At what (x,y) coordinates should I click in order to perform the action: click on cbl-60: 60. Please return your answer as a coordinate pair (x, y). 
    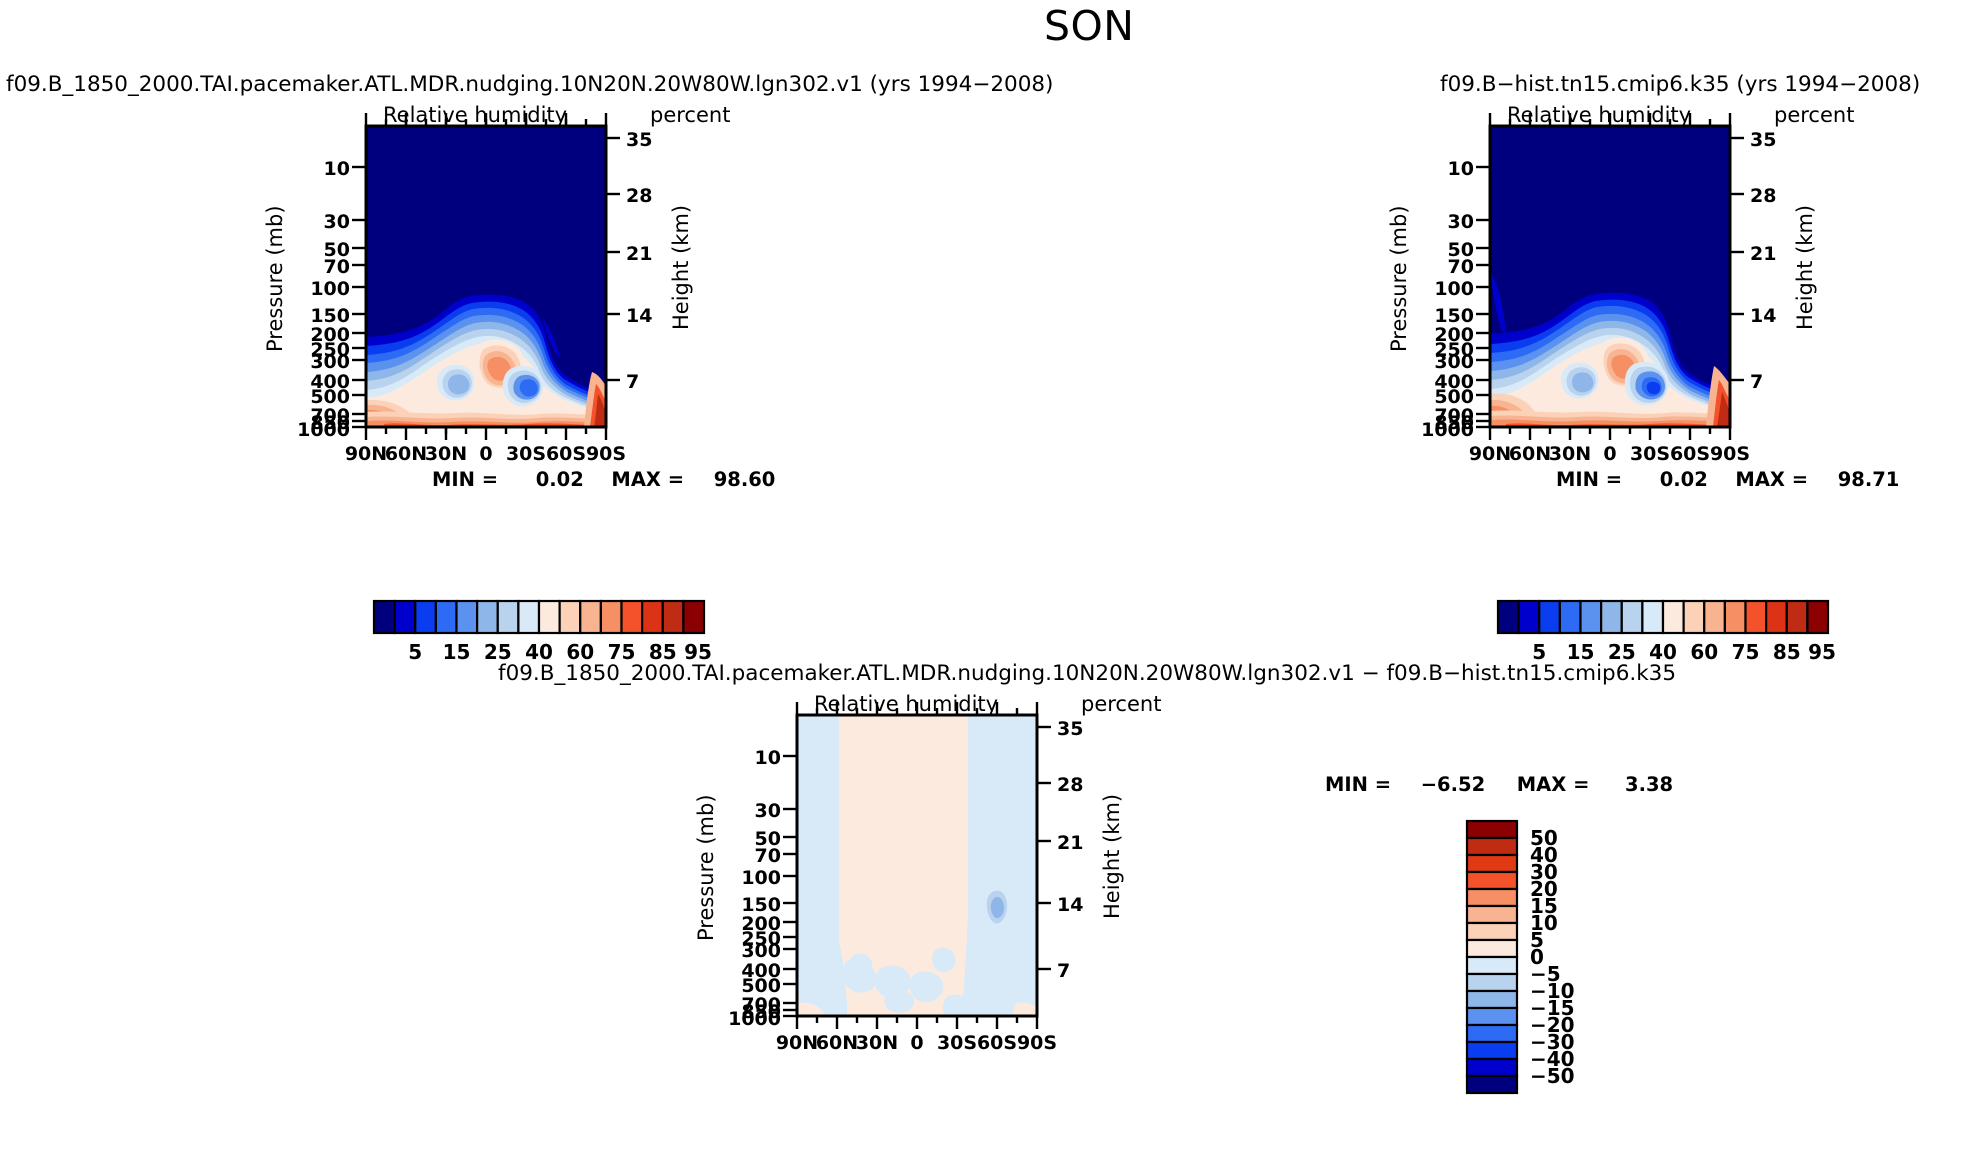
    Looking at the image, I should click on (580, 652).